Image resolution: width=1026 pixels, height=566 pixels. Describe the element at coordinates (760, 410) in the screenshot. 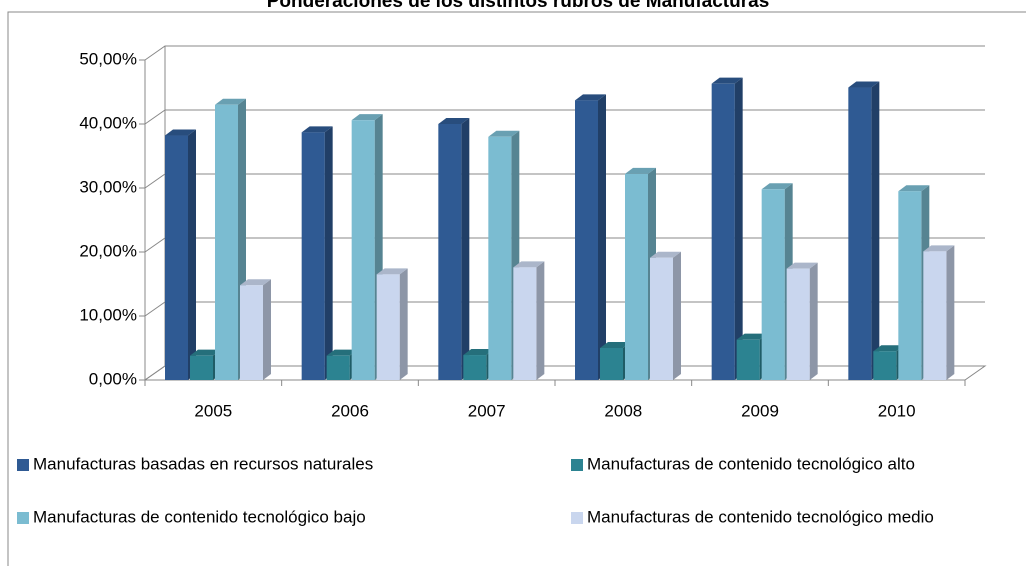

I see `x-tick-label: 2009` at that location.